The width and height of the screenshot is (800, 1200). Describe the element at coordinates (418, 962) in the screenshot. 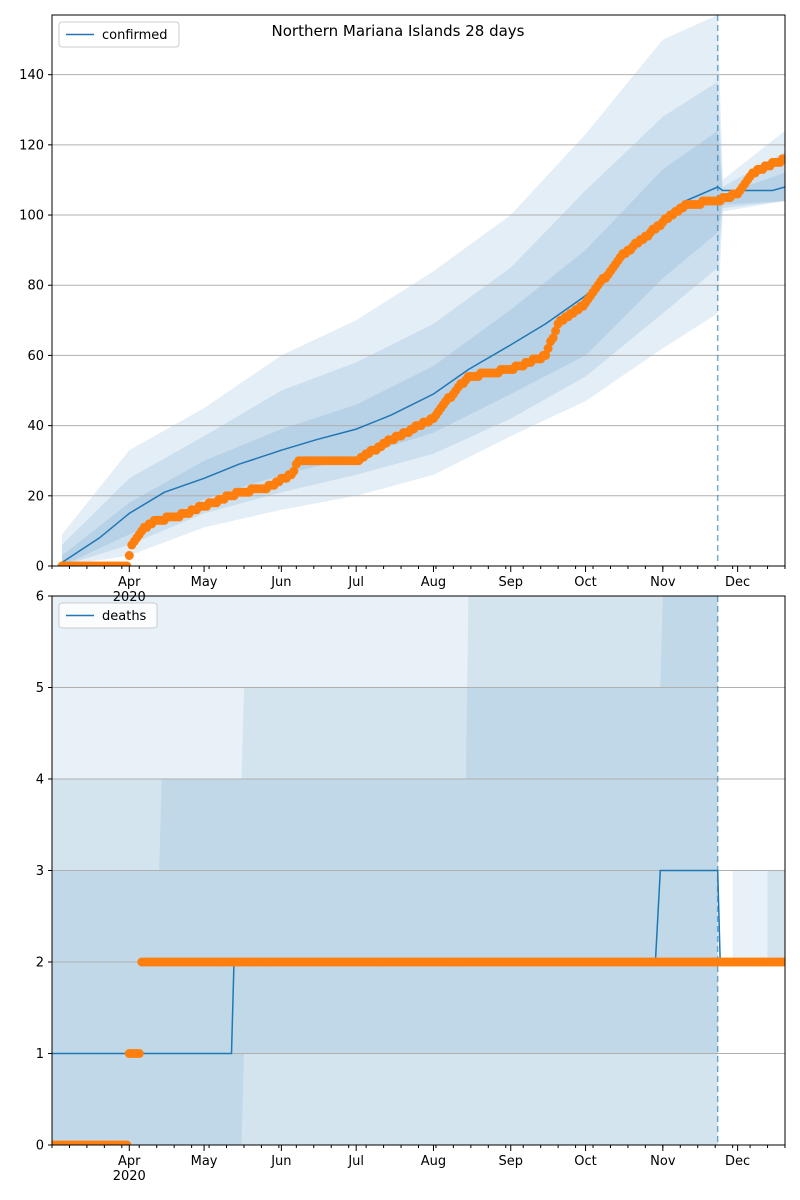

I see `series-line` at that location.